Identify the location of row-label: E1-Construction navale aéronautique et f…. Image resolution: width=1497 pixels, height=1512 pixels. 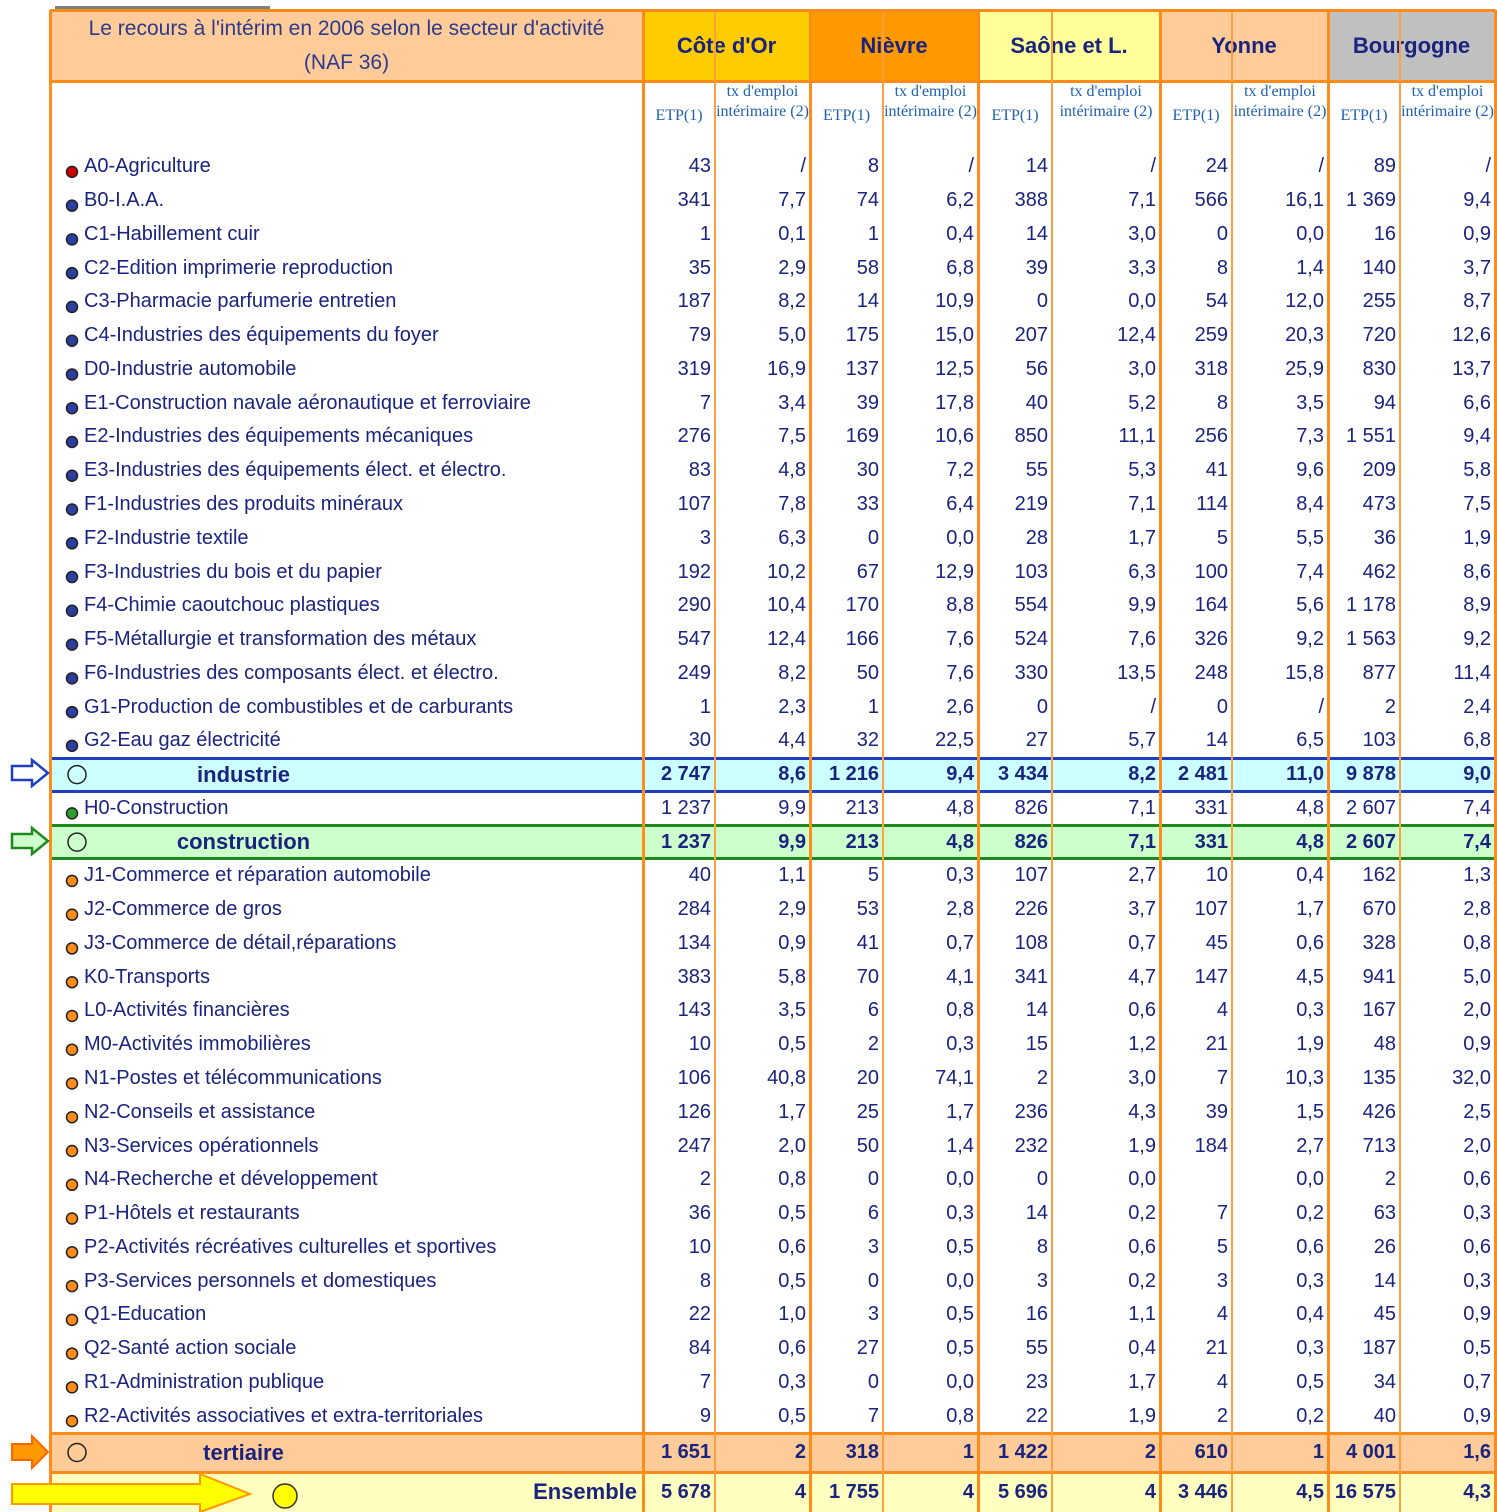
(307, 402).